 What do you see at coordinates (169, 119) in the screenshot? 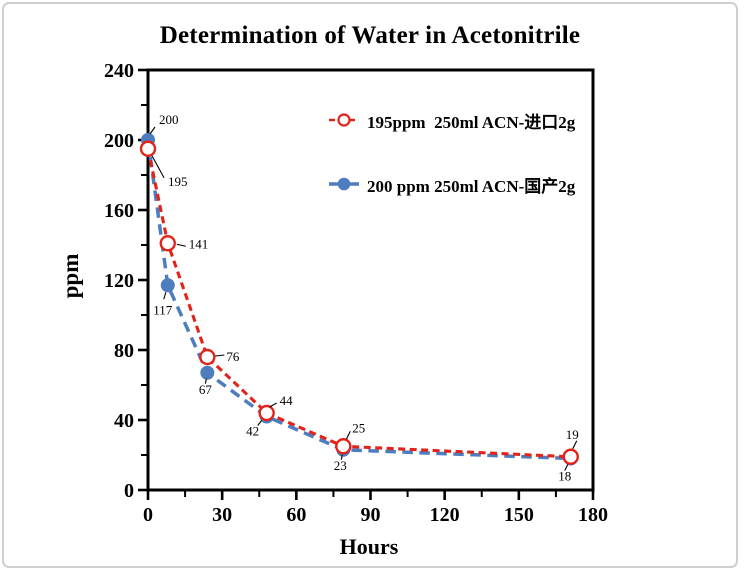
I see `point-value-label: 200` at bounding box center [169, 119].